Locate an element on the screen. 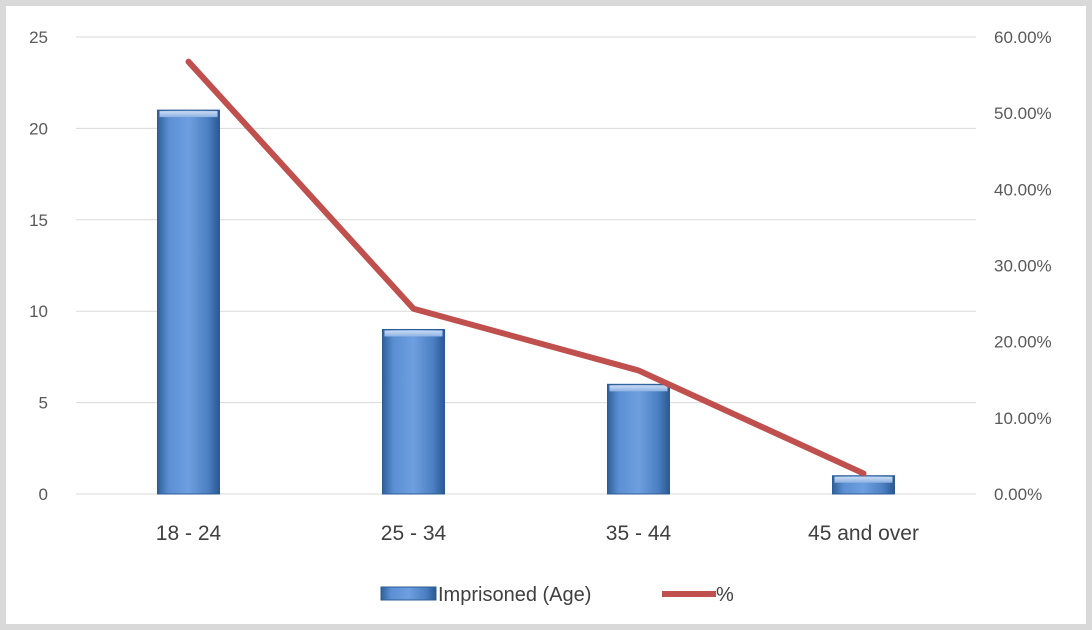 The height and width of the screenshot is (630, 1092). right-tick-label: 40.00% is located at coordinates (1023, 189).